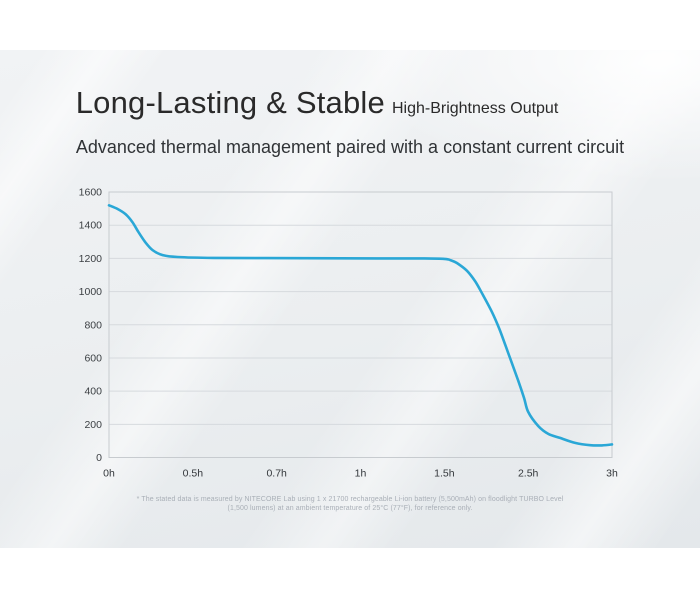 This screenshot has width=700, height=600. Describe the element at coordinates (230, 102) in the screenshot. I see `page-title-main: Long-Lasting & Stable` at that location.